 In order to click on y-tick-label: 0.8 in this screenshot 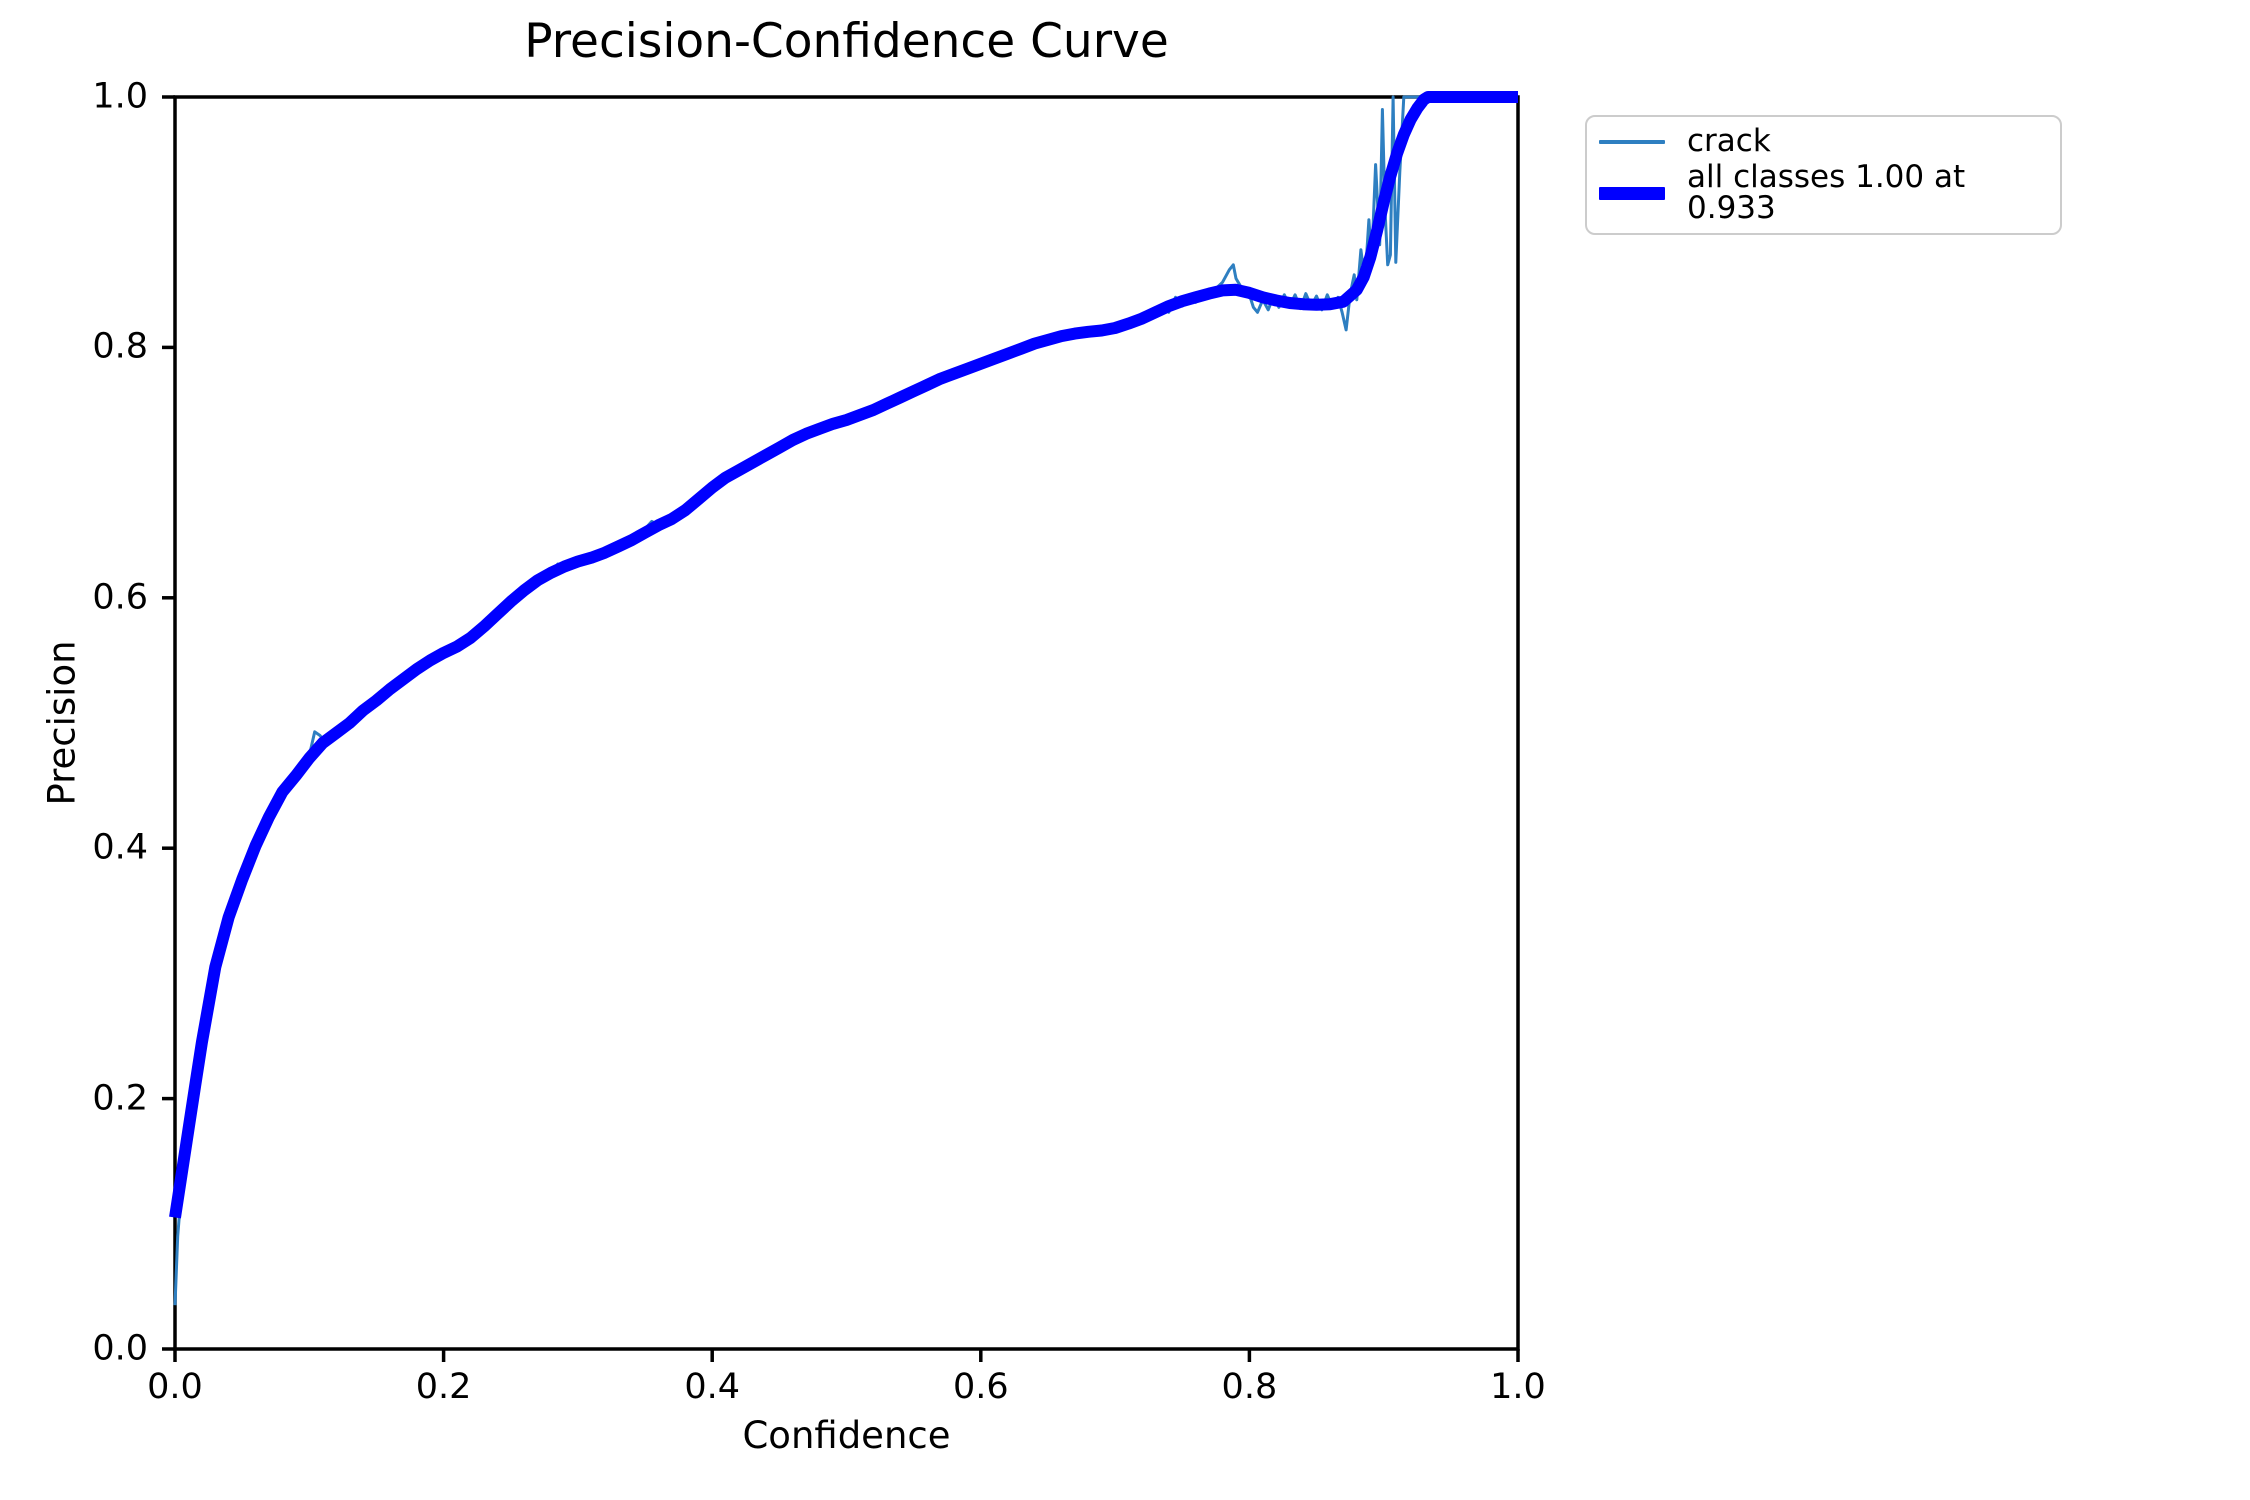, I will do `click(120, 346)`.